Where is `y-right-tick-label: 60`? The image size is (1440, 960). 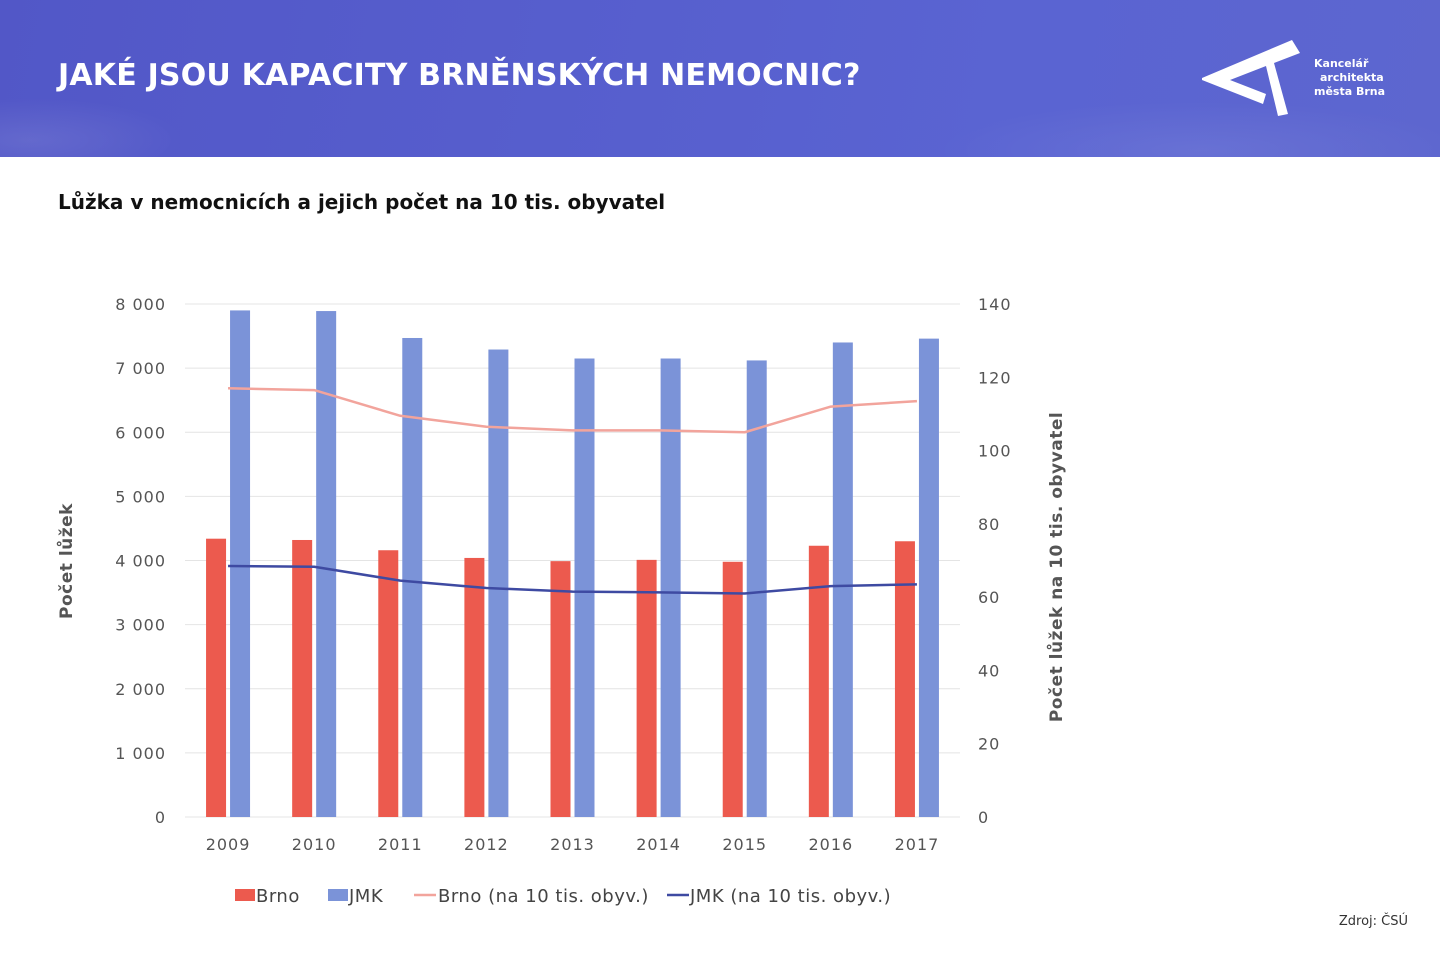 y-right-tick-label: 60 is located at coordinates (989, 597).